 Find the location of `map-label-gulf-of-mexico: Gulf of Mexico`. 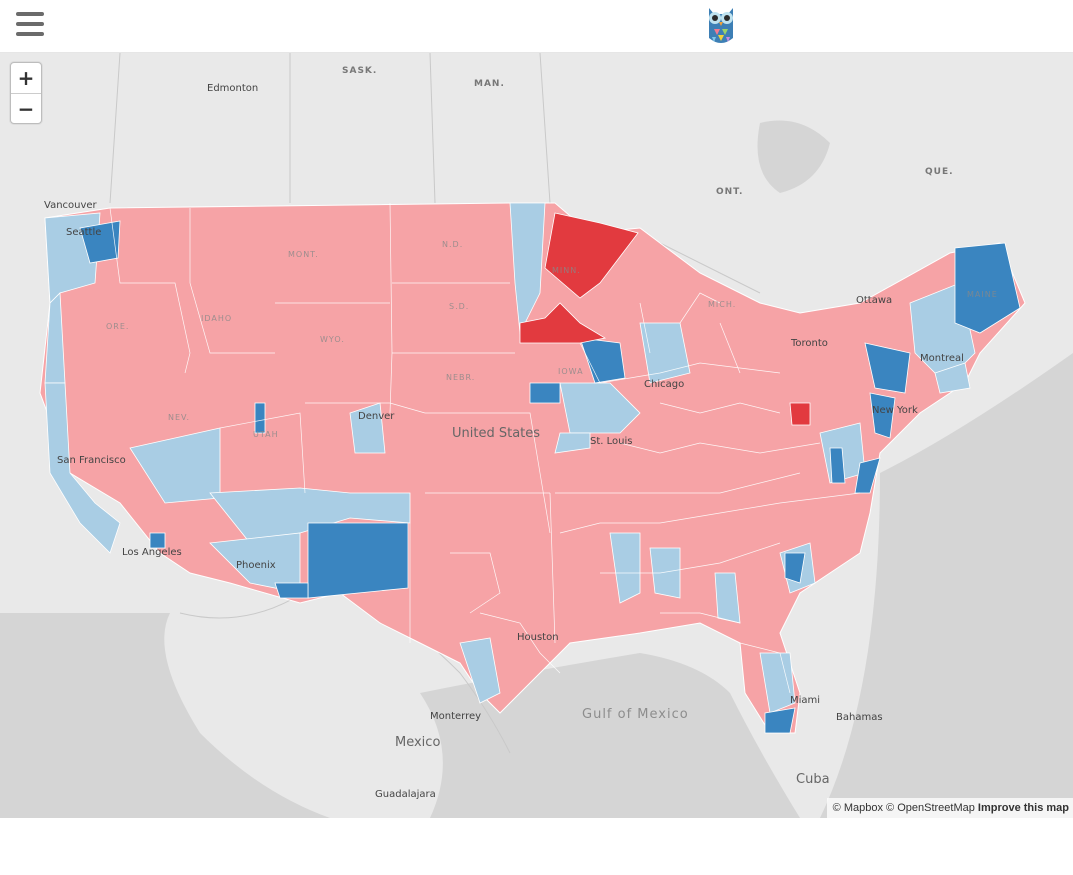

map-label-gulf-of-mexico: Gulf of Mexico is located at coordinates (635, 714).